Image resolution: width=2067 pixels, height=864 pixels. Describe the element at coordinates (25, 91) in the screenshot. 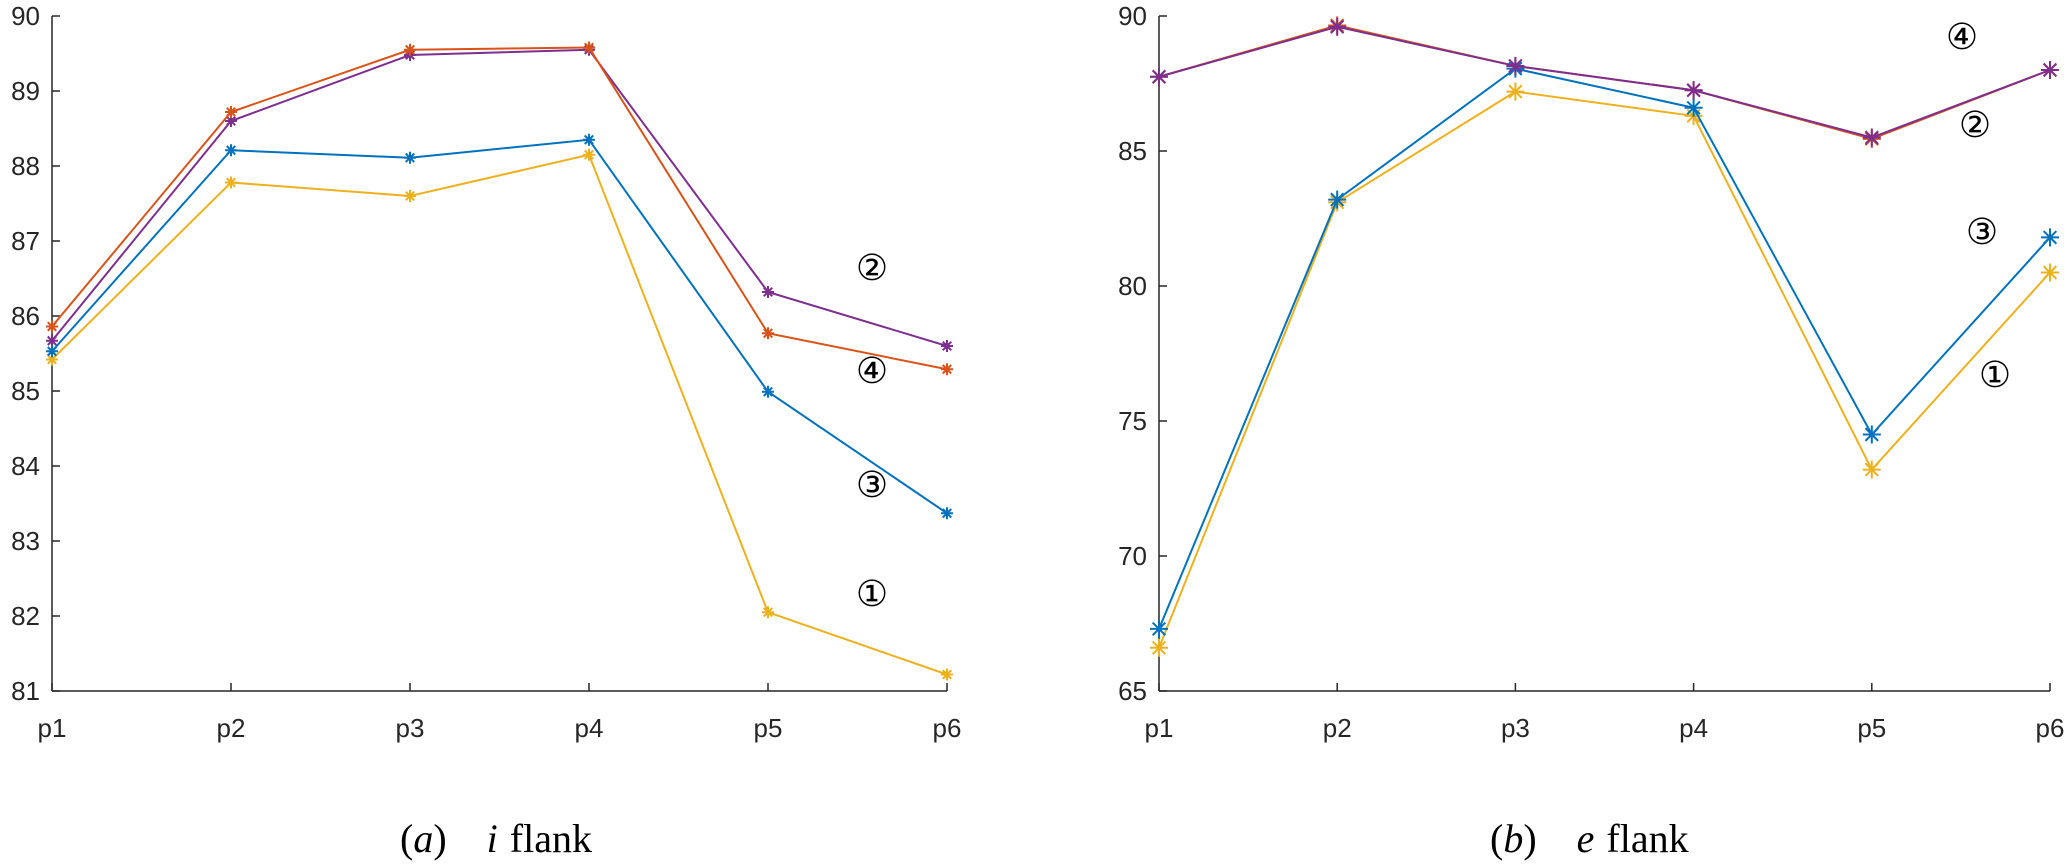

I see `y-tick-label: 89` at that location.